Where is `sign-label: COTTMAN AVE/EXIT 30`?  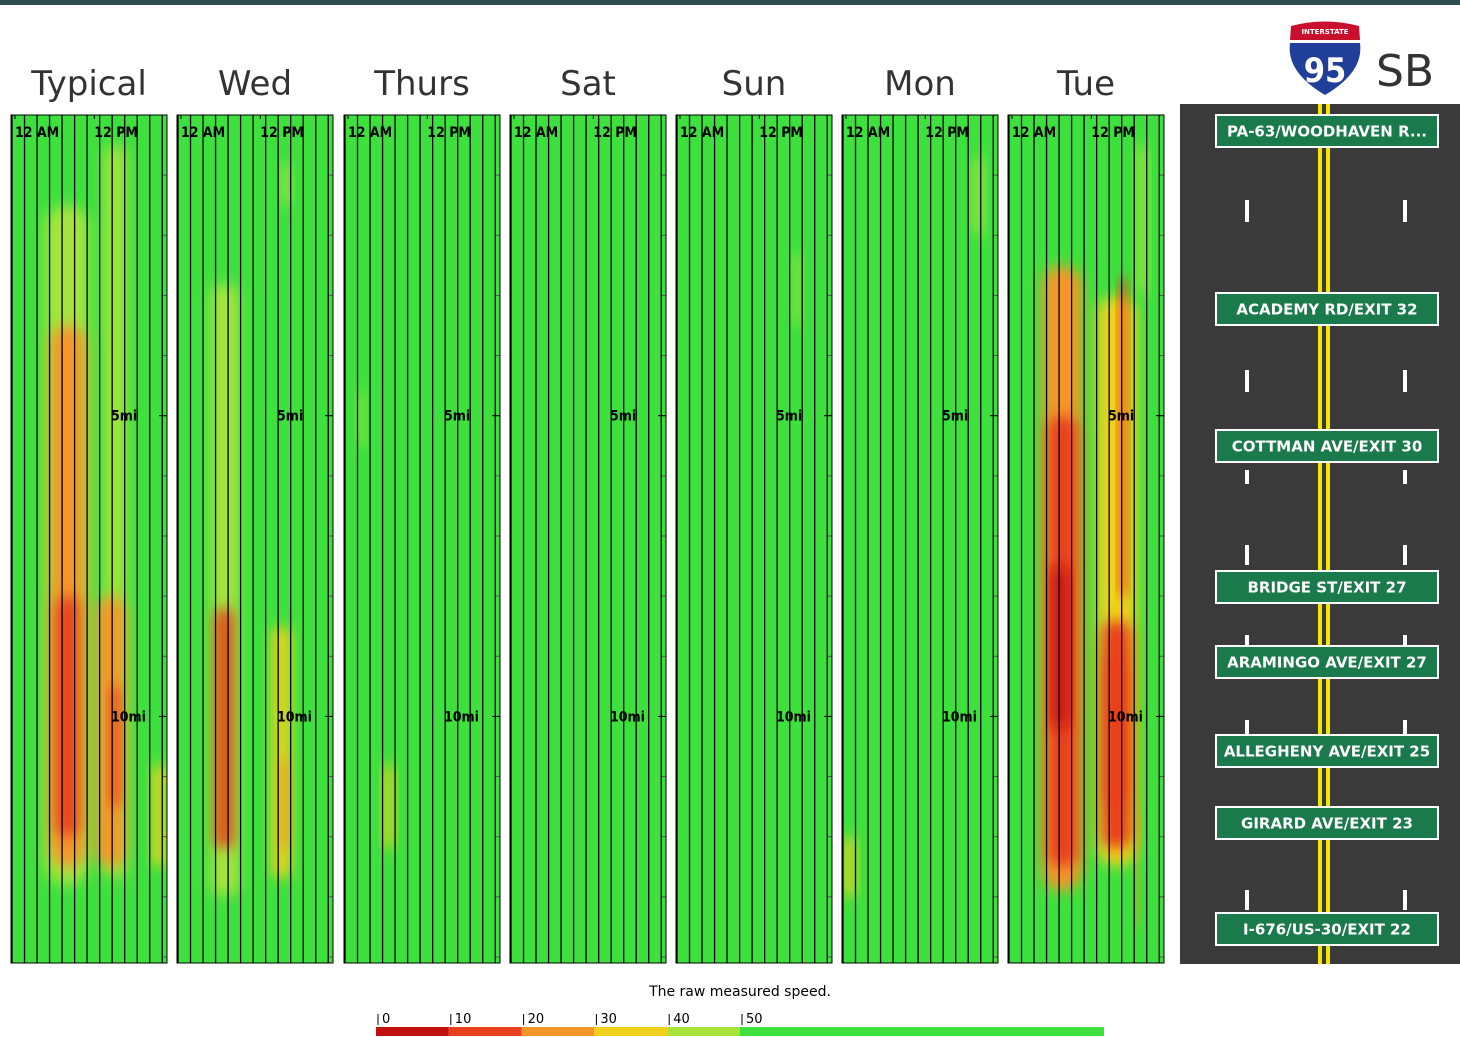
sign-label: COTTMAN AVE/EXIT 30 is located at coordinates (1327, 447).